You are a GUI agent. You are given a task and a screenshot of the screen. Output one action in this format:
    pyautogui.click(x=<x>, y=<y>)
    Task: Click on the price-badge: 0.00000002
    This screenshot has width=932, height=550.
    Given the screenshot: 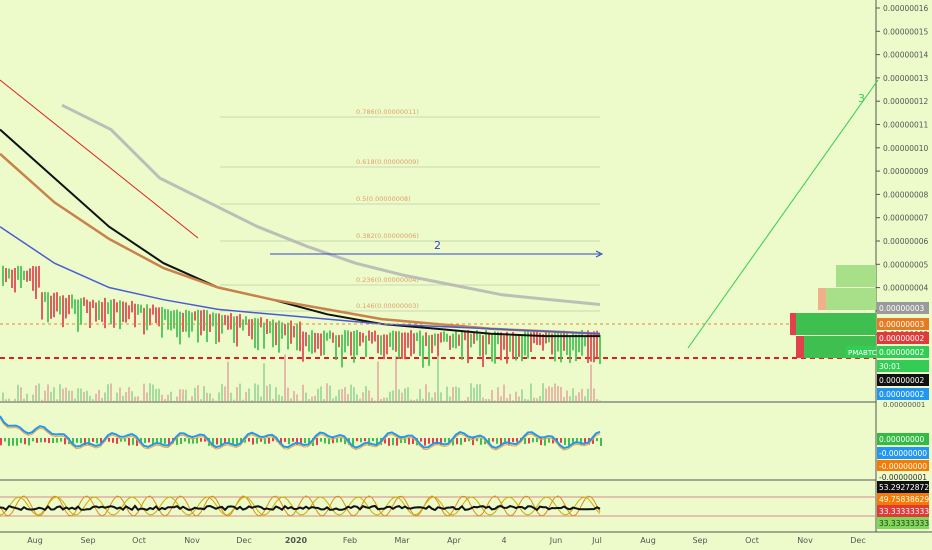 What is the action you would take?
    pyautogui.click(x=902, y=352)
    